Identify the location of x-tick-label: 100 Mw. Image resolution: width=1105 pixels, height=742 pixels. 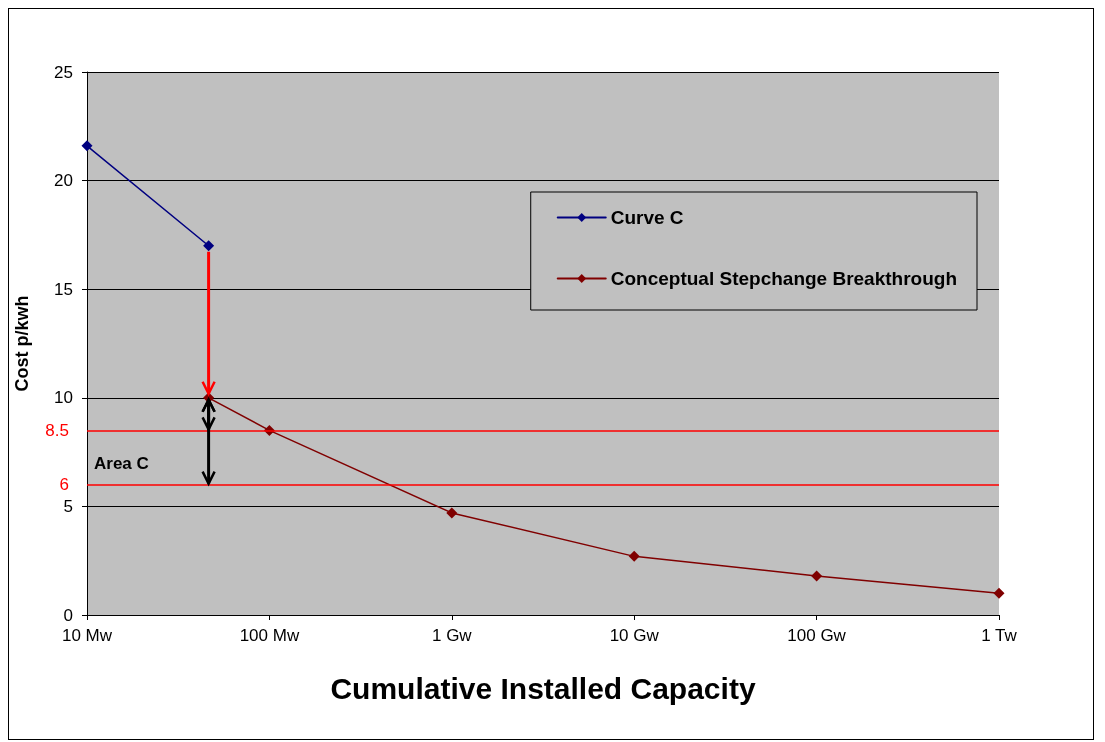
(269, 635).